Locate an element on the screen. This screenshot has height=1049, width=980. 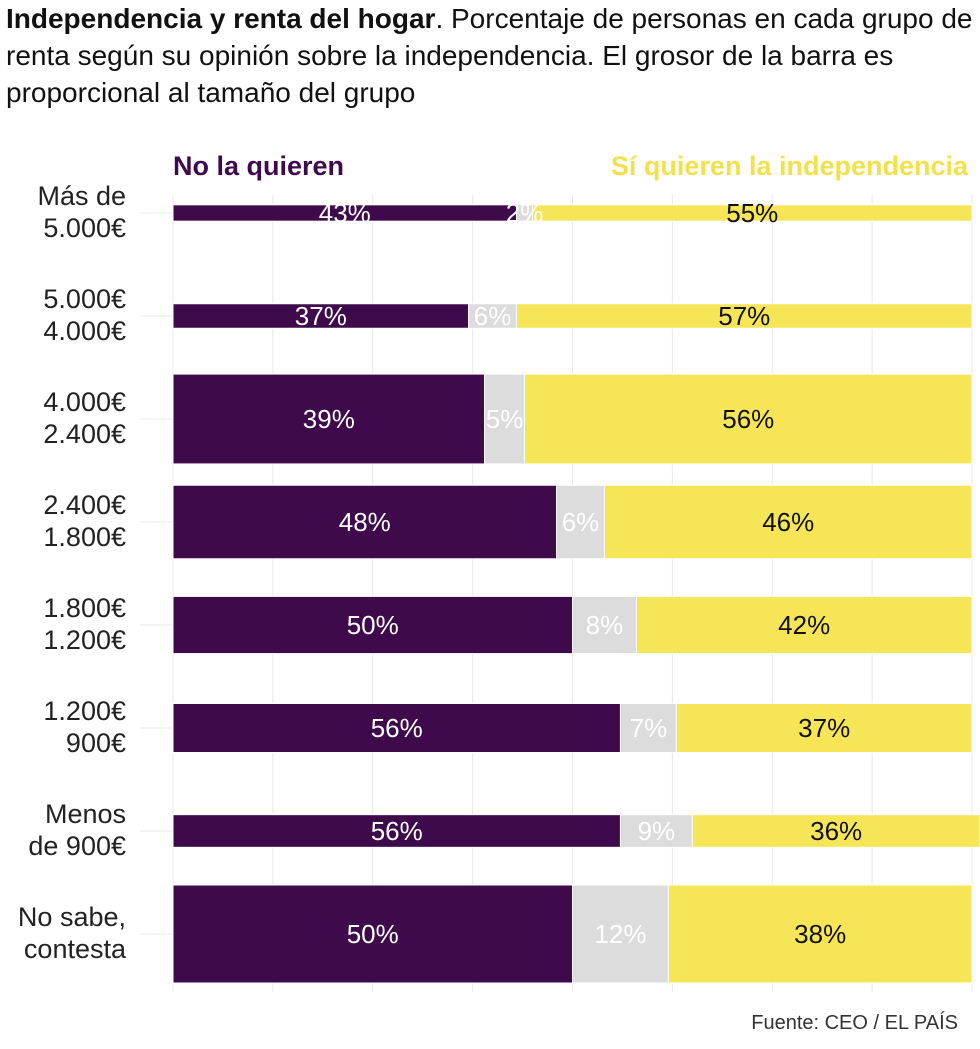
data-label: 39% is located at coordinates (329, 419).